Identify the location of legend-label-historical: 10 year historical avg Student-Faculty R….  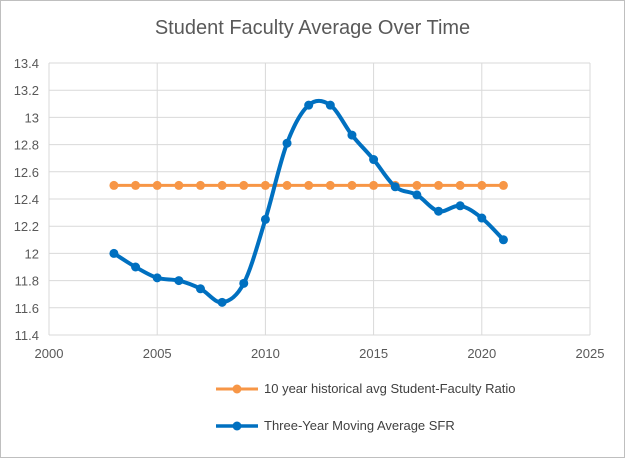
(390, 388).